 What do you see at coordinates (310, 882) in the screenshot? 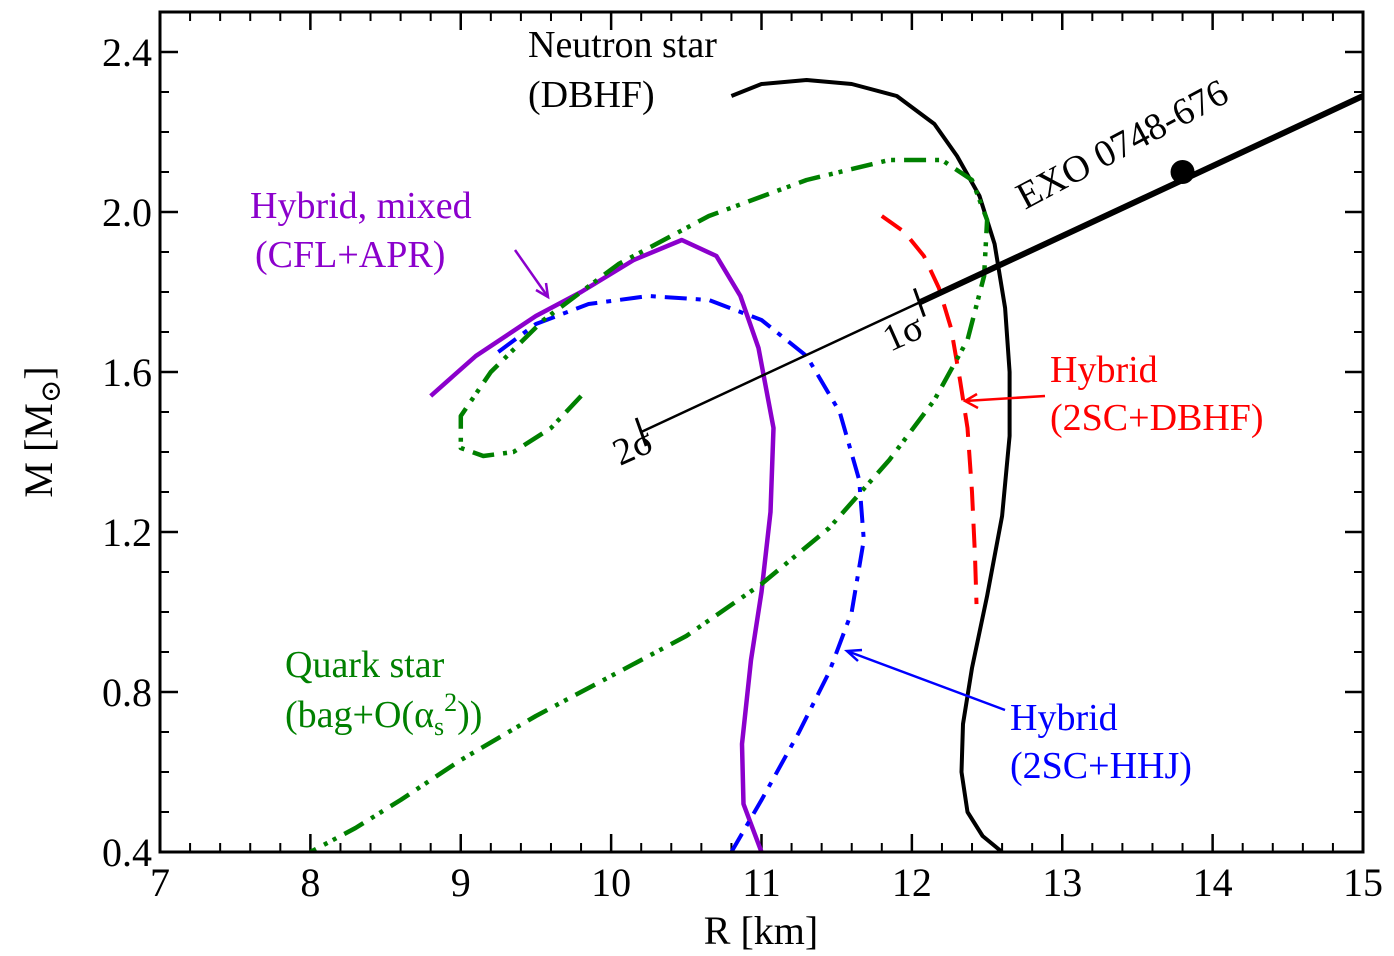
I see `x-tick-label: 8` at bounding box center [310, 882].